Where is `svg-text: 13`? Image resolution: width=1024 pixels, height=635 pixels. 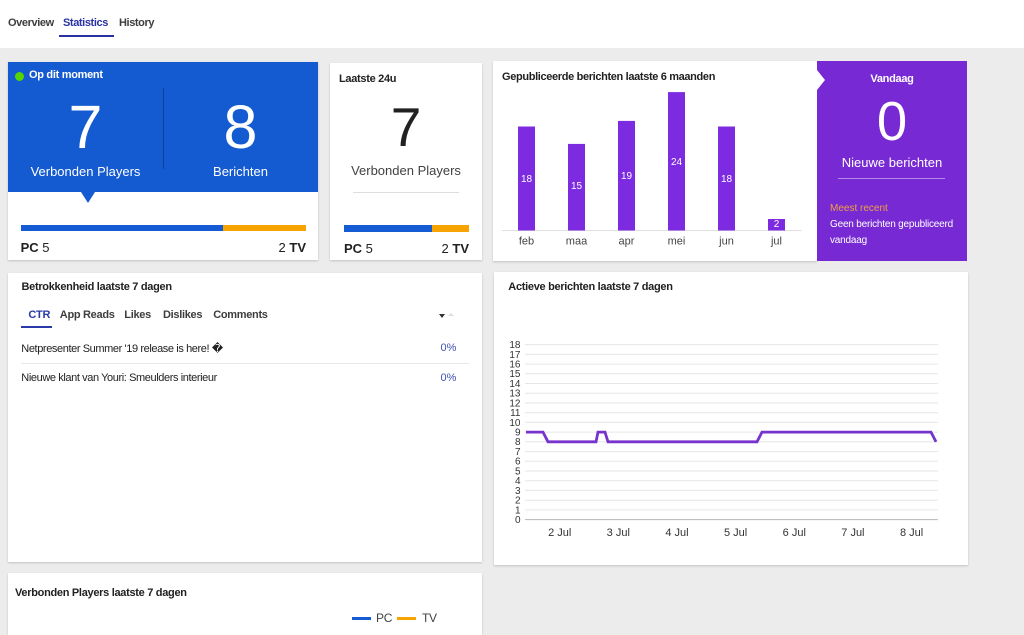 svg-text: 13 is located at coordinates (515, 394).